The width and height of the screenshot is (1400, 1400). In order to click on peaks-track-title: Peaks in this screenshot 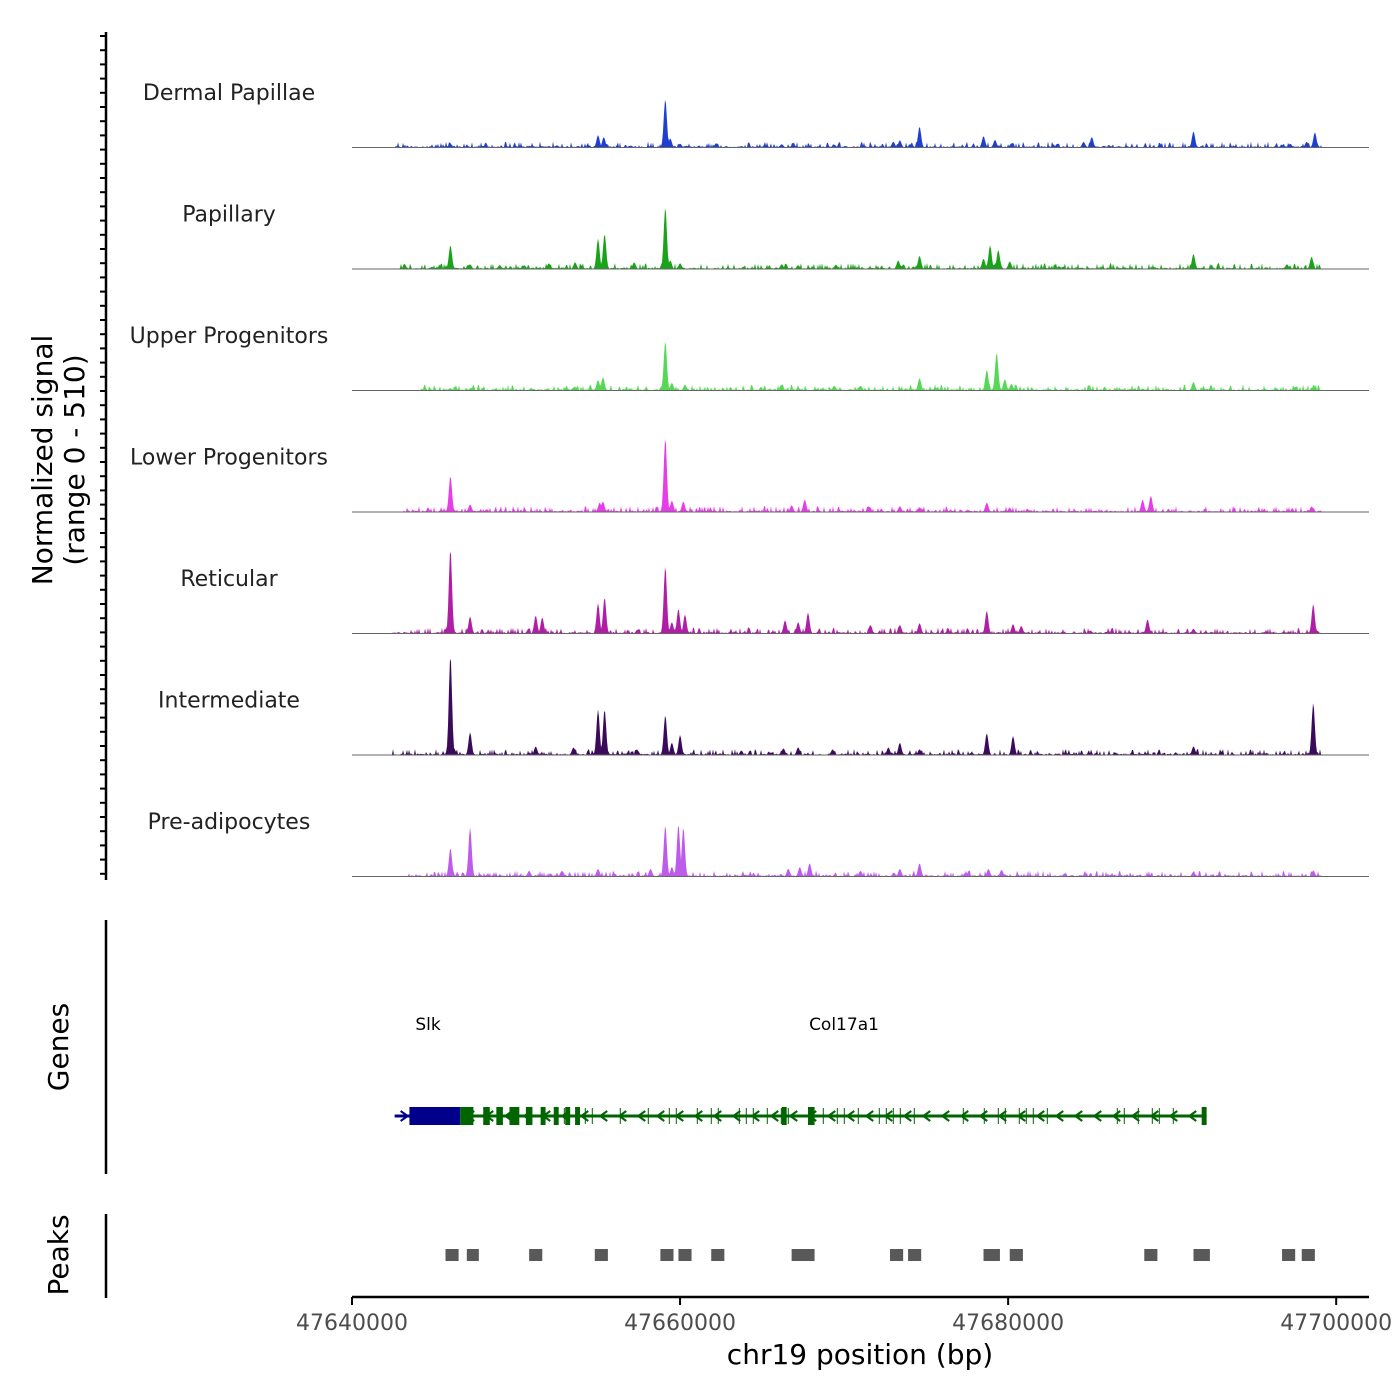, I will do `click(58, 1254)`.